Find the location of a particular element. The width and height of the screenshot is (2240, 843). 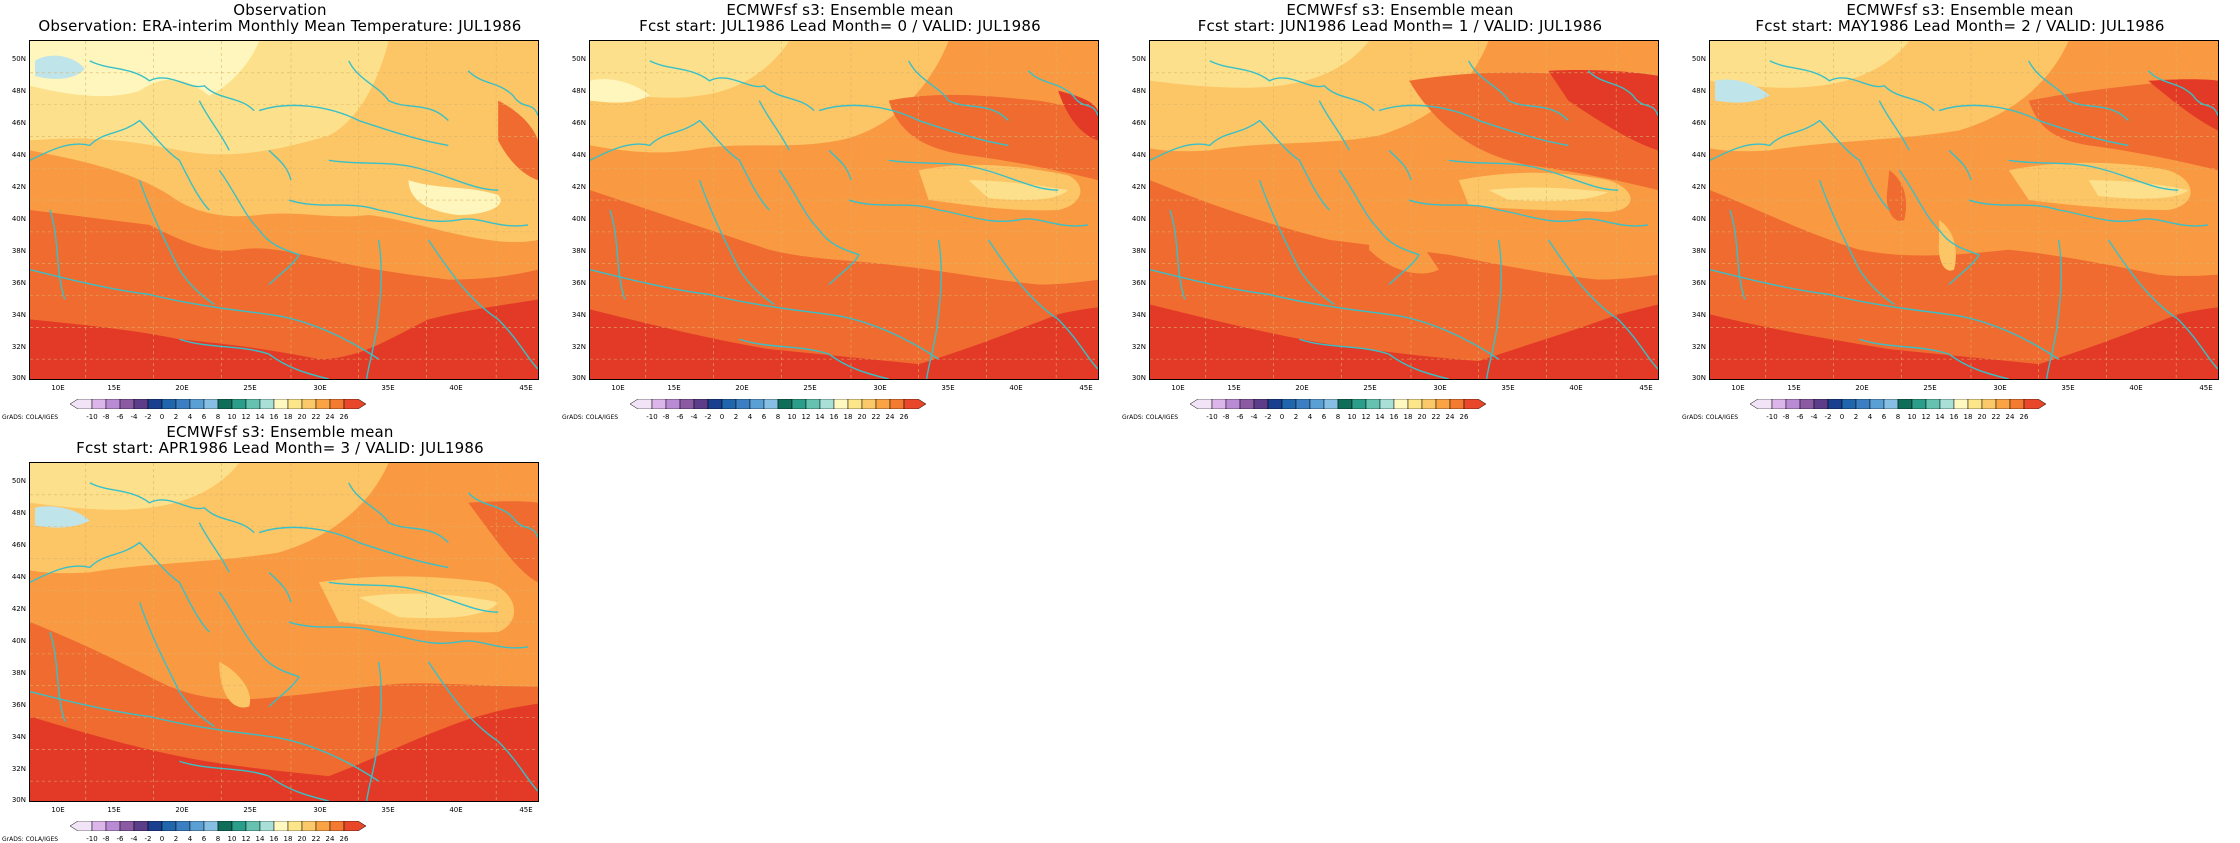

lat-tick-label: 30N is located at coordinates (1138, 378).